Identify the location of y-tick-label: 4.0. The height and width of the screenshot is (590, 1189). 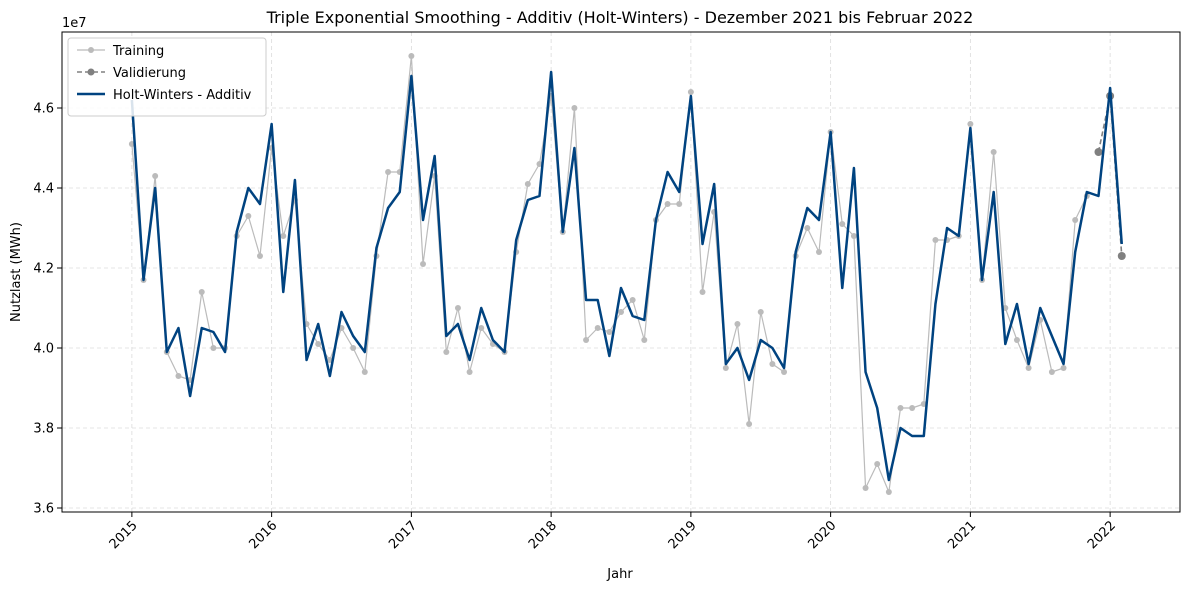
(43, 349).